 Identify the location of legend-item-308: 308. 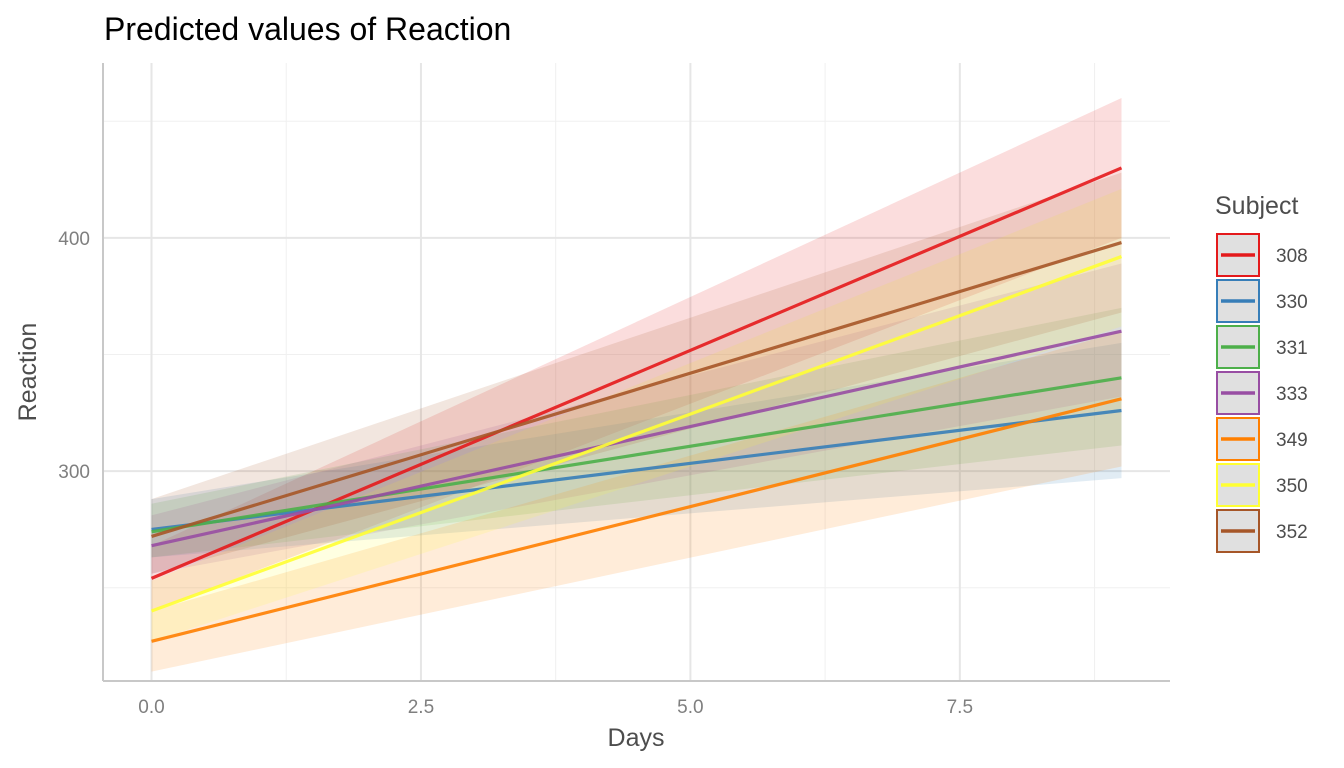
(1262, 255).